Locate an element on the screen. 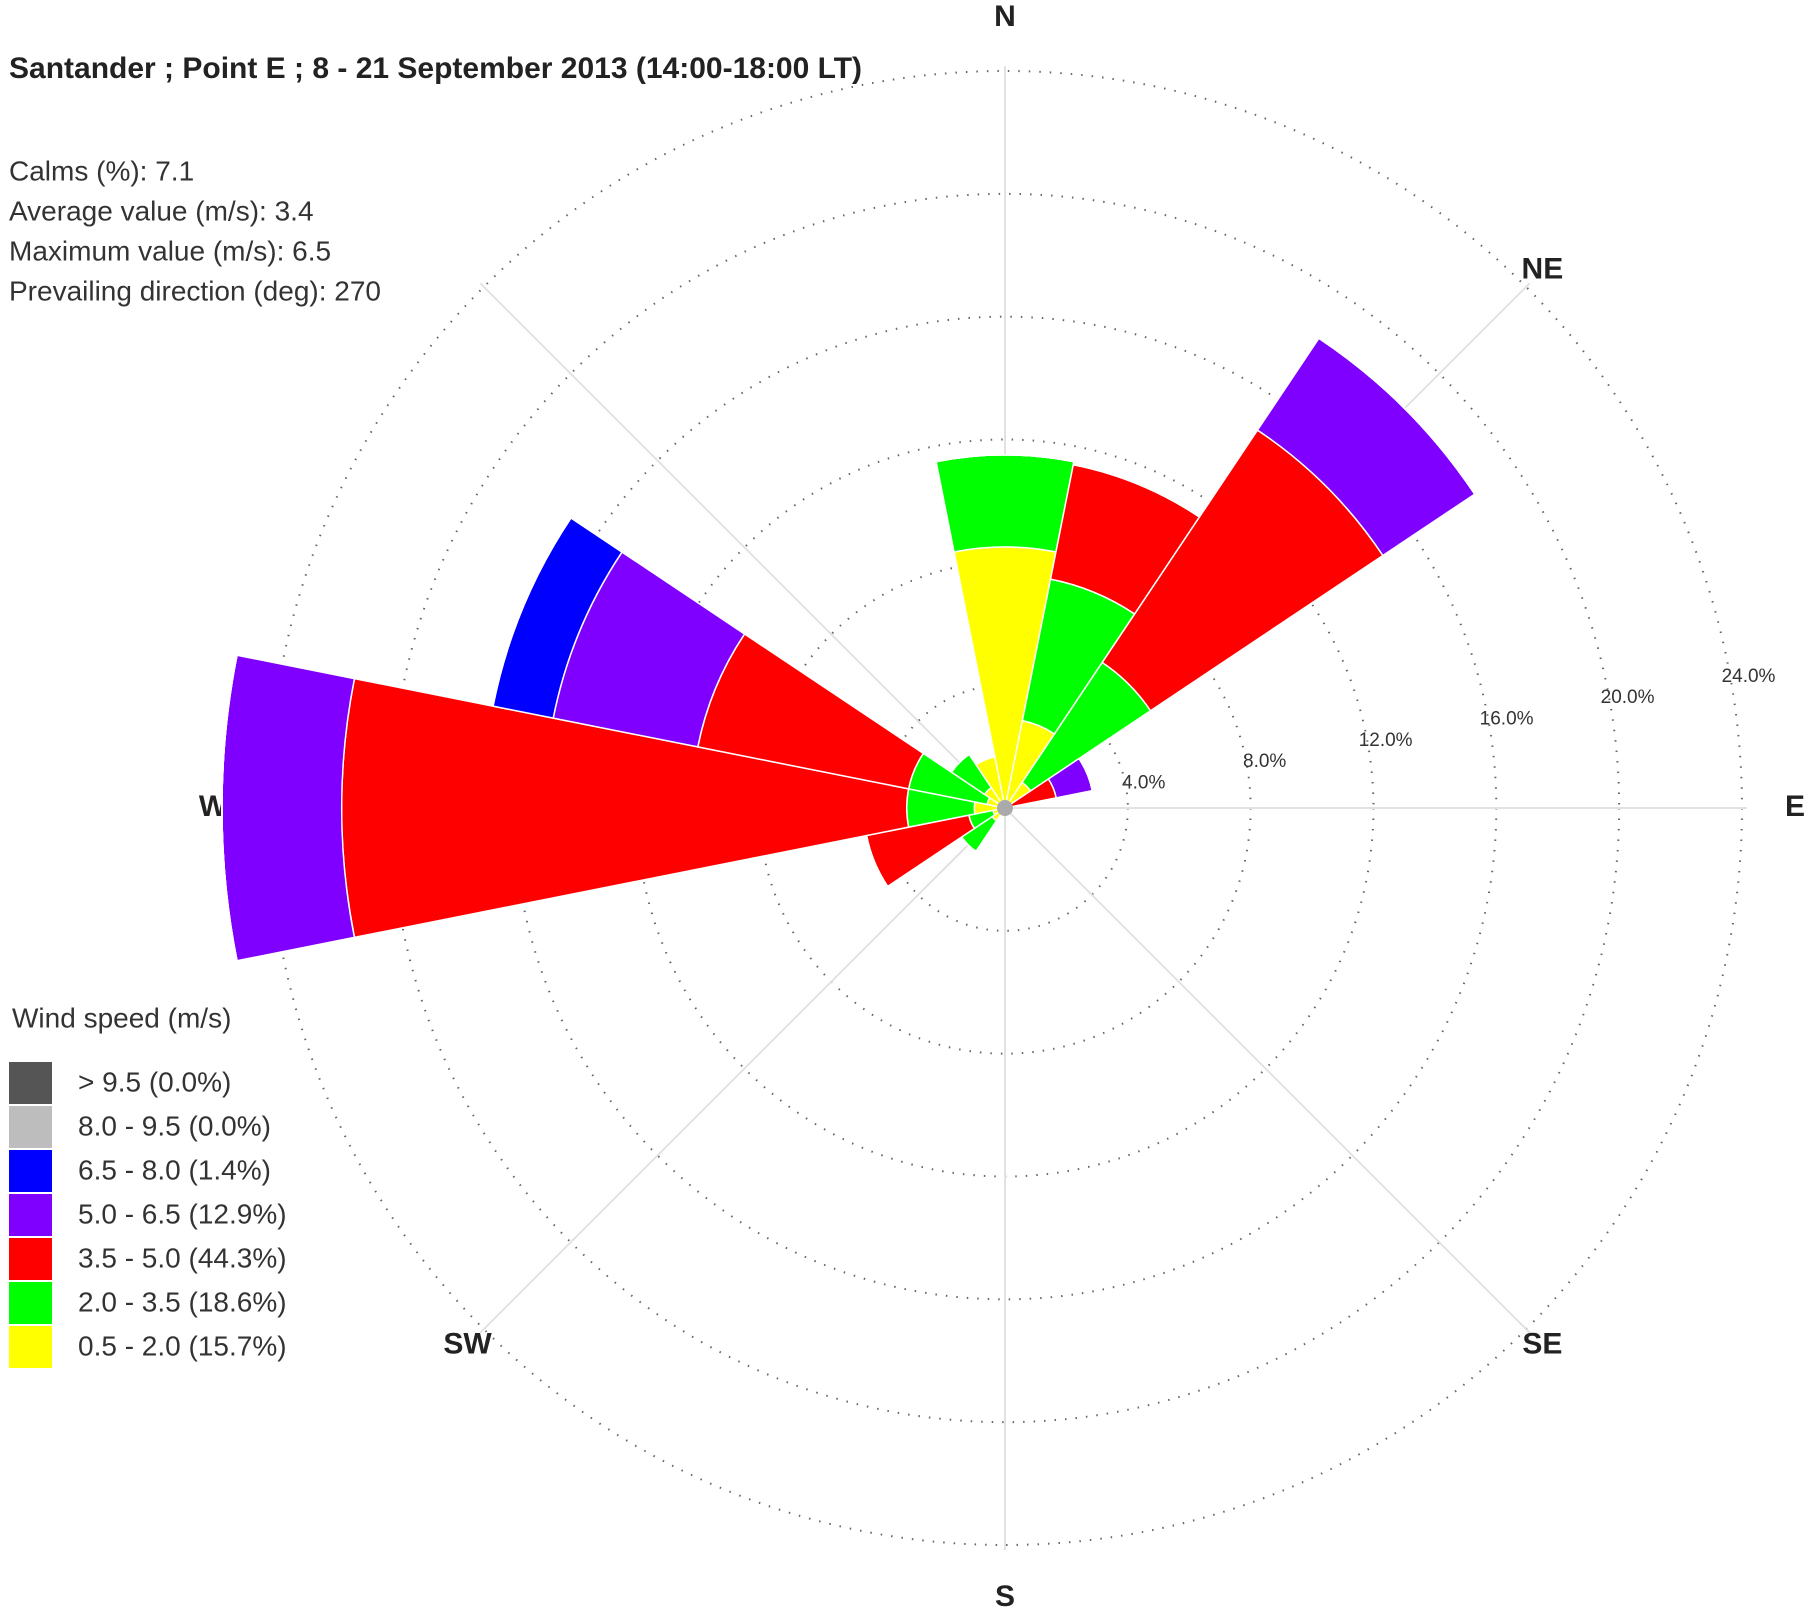 The image size is (1810, 1614). r-tick-label: 12.0% is located at coordinates (1386, 740).